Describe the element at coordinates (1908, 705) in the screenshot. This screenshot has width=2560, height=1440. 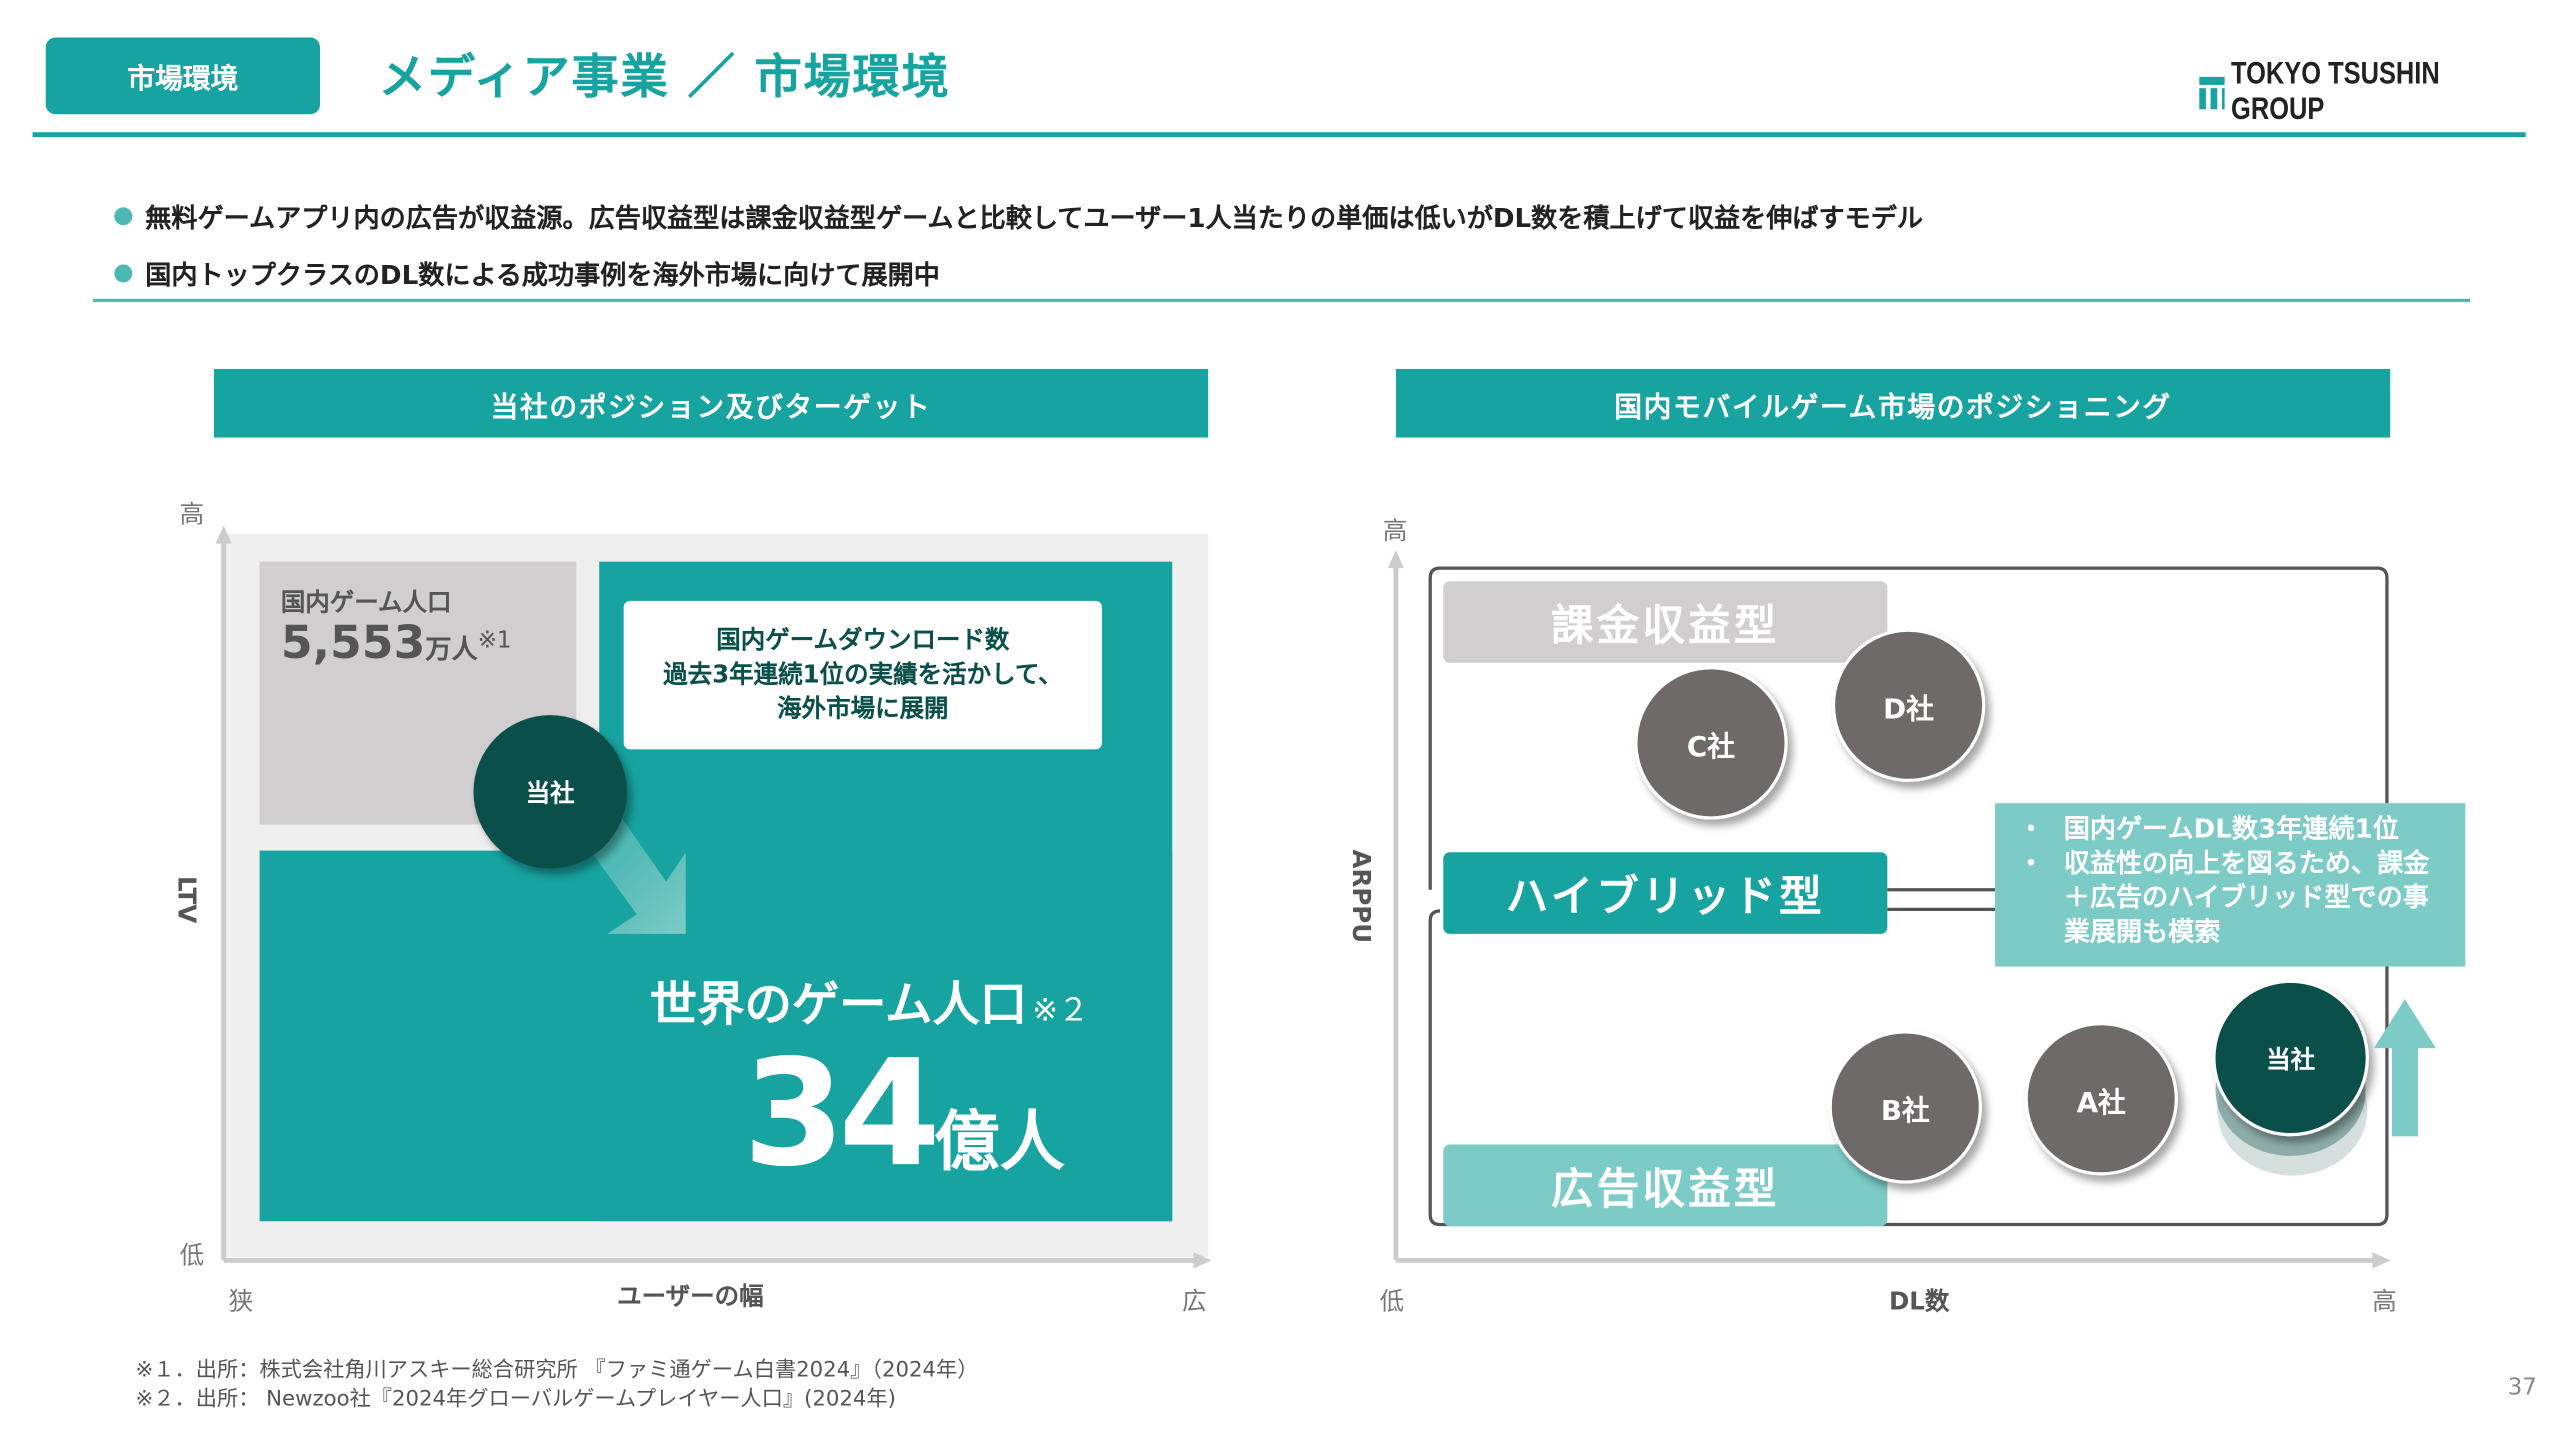
I see `company-circle-d: D社` at that location.